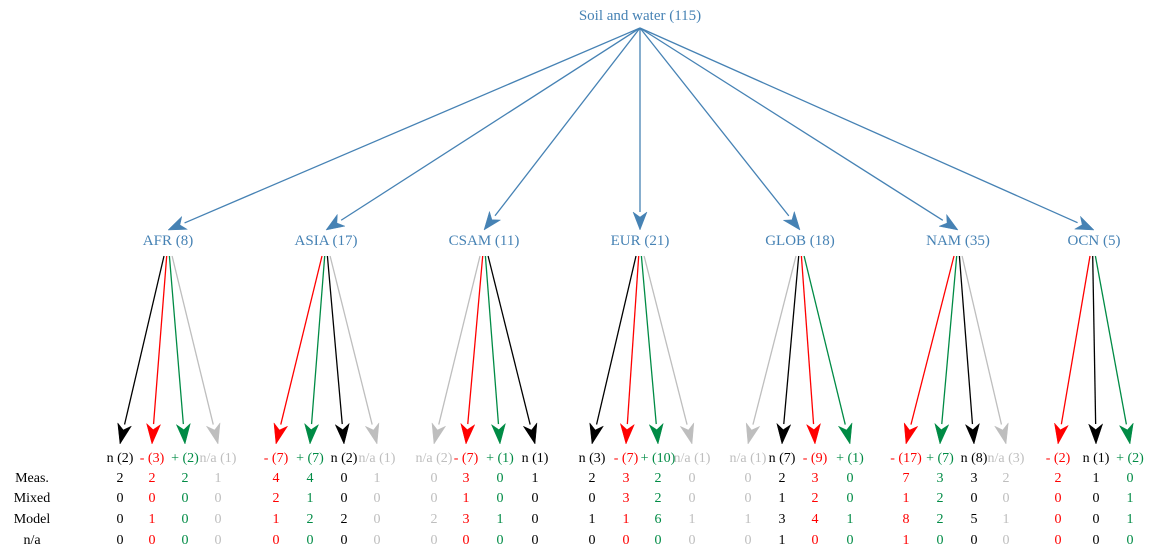 The image size is (1155, 554). What do you see at coordinates (32, 509) in the screenshot?
I see `row-labels: Meas. Mixed Model n/a` at bounding box center [32, 509].